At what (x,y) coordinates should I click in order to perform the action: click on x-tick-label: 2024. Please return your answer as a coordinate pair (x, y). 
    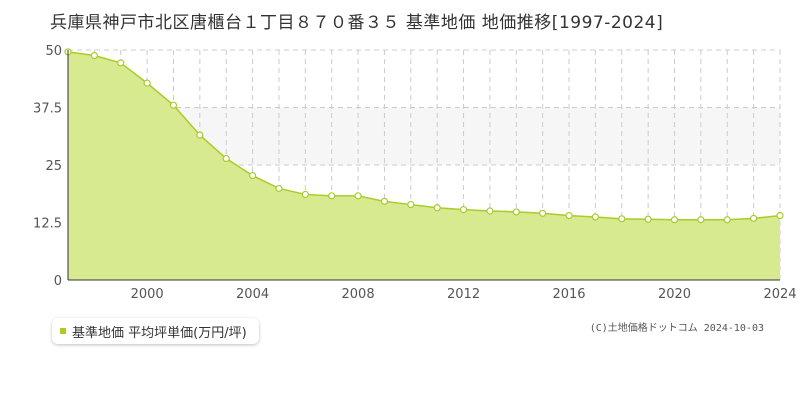
    Looking at the image, I should click on (779, 294).